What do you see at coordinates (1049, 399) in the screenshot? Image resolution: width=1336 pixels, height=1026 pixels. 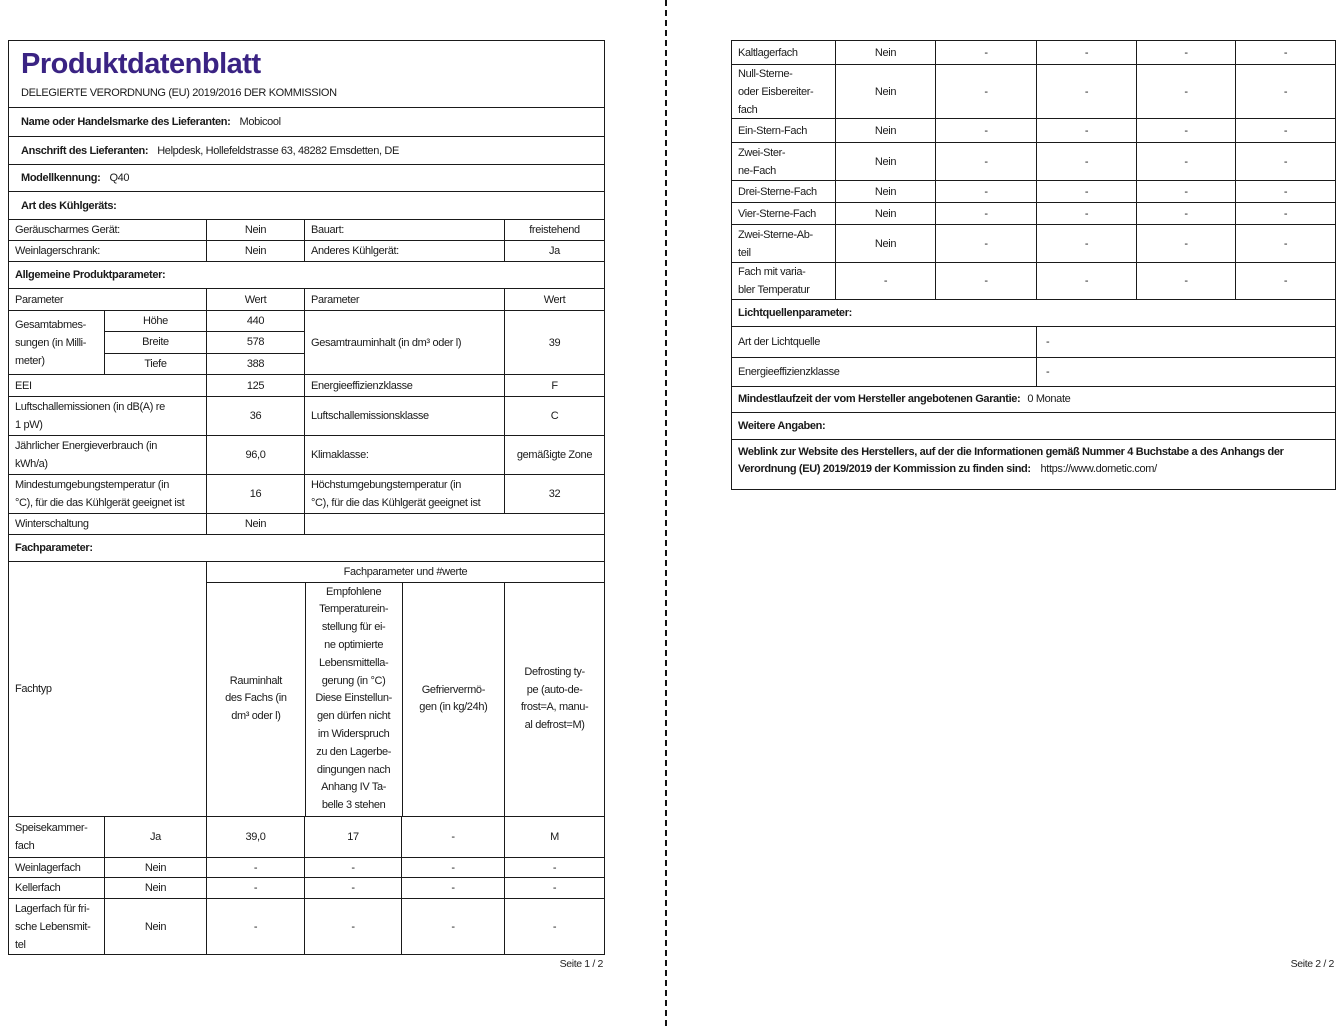 I see `warranty-value: 0 Monate` at bounding box center [1049, 399].